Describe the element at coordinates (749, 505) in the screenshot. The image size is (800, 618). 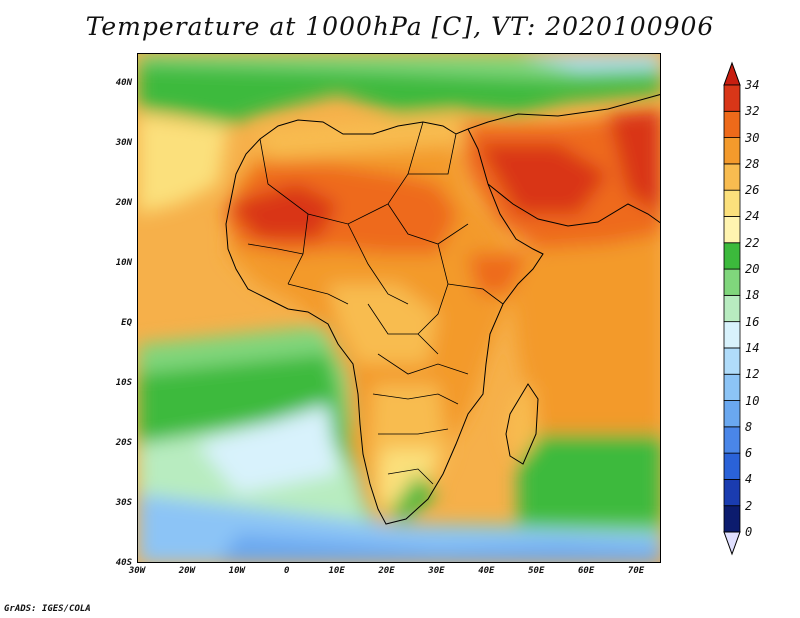
I see `colorbar-tick-label: 2` at that location.